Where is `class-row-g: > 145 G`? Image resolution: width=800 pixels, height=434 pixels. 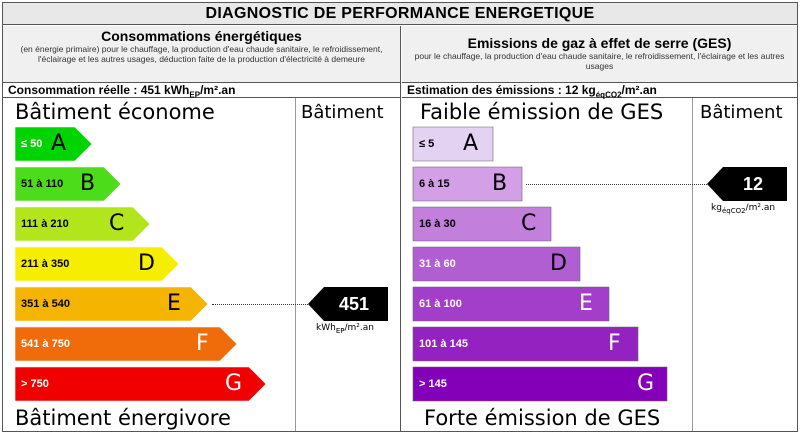
class-row-g: > 145 G is located at coordinates (540, 384).